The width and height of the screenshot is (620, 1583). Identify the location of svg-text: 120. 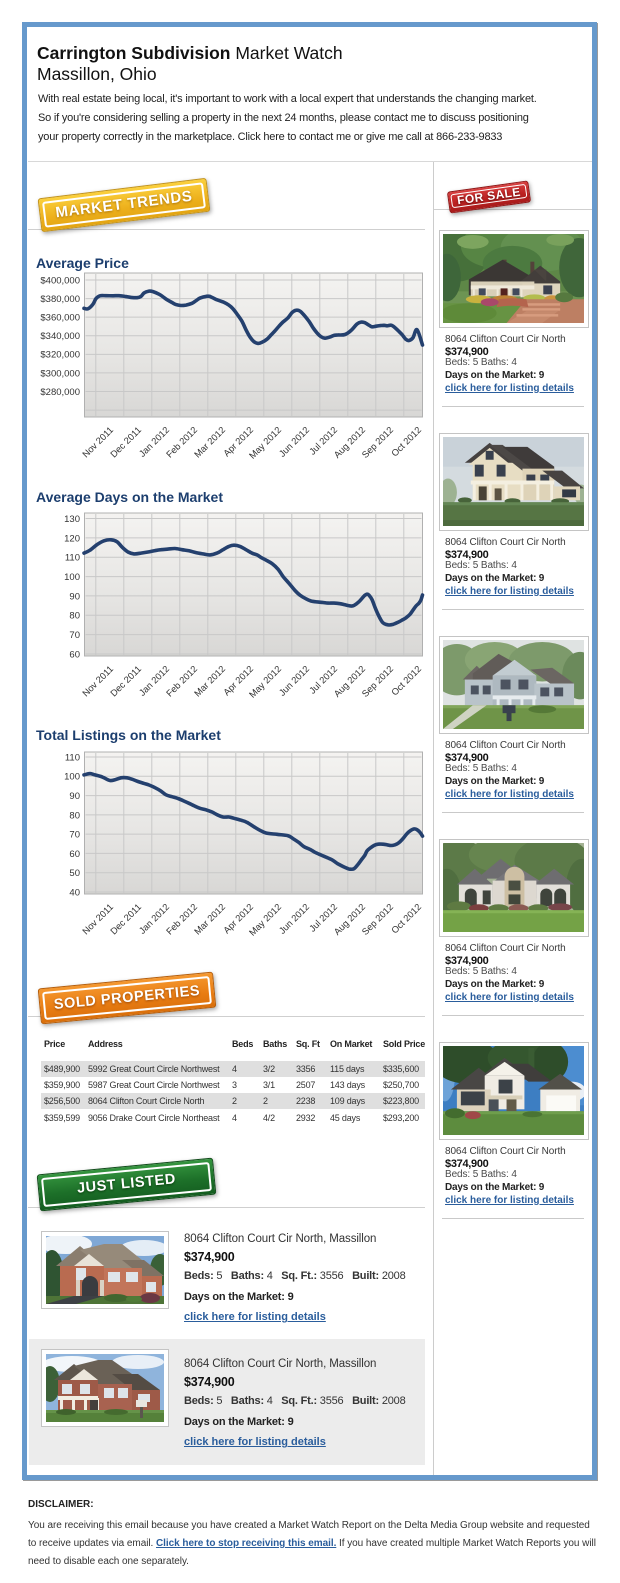
(72, 538).